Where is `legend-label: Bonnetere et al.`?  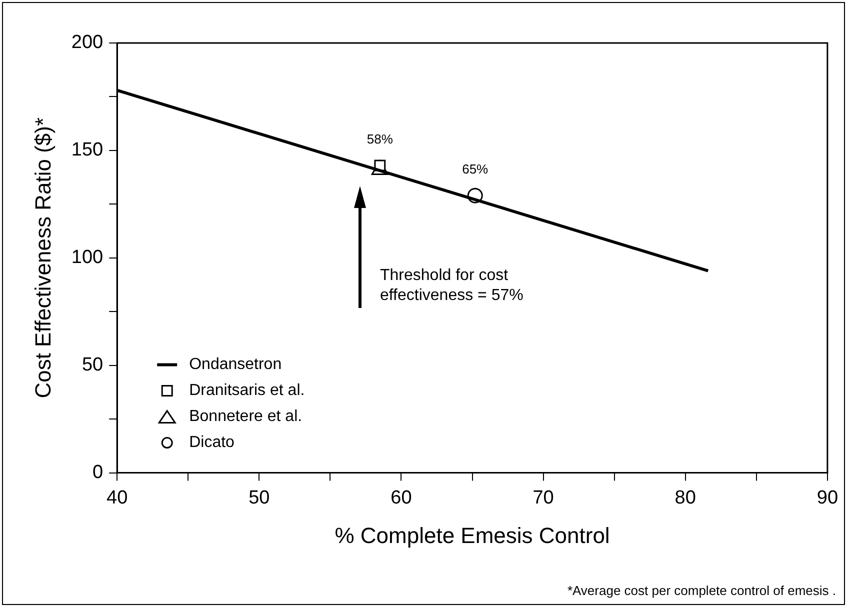 legend-label: Bonnetere et al. is located at coordinates (245, 417).